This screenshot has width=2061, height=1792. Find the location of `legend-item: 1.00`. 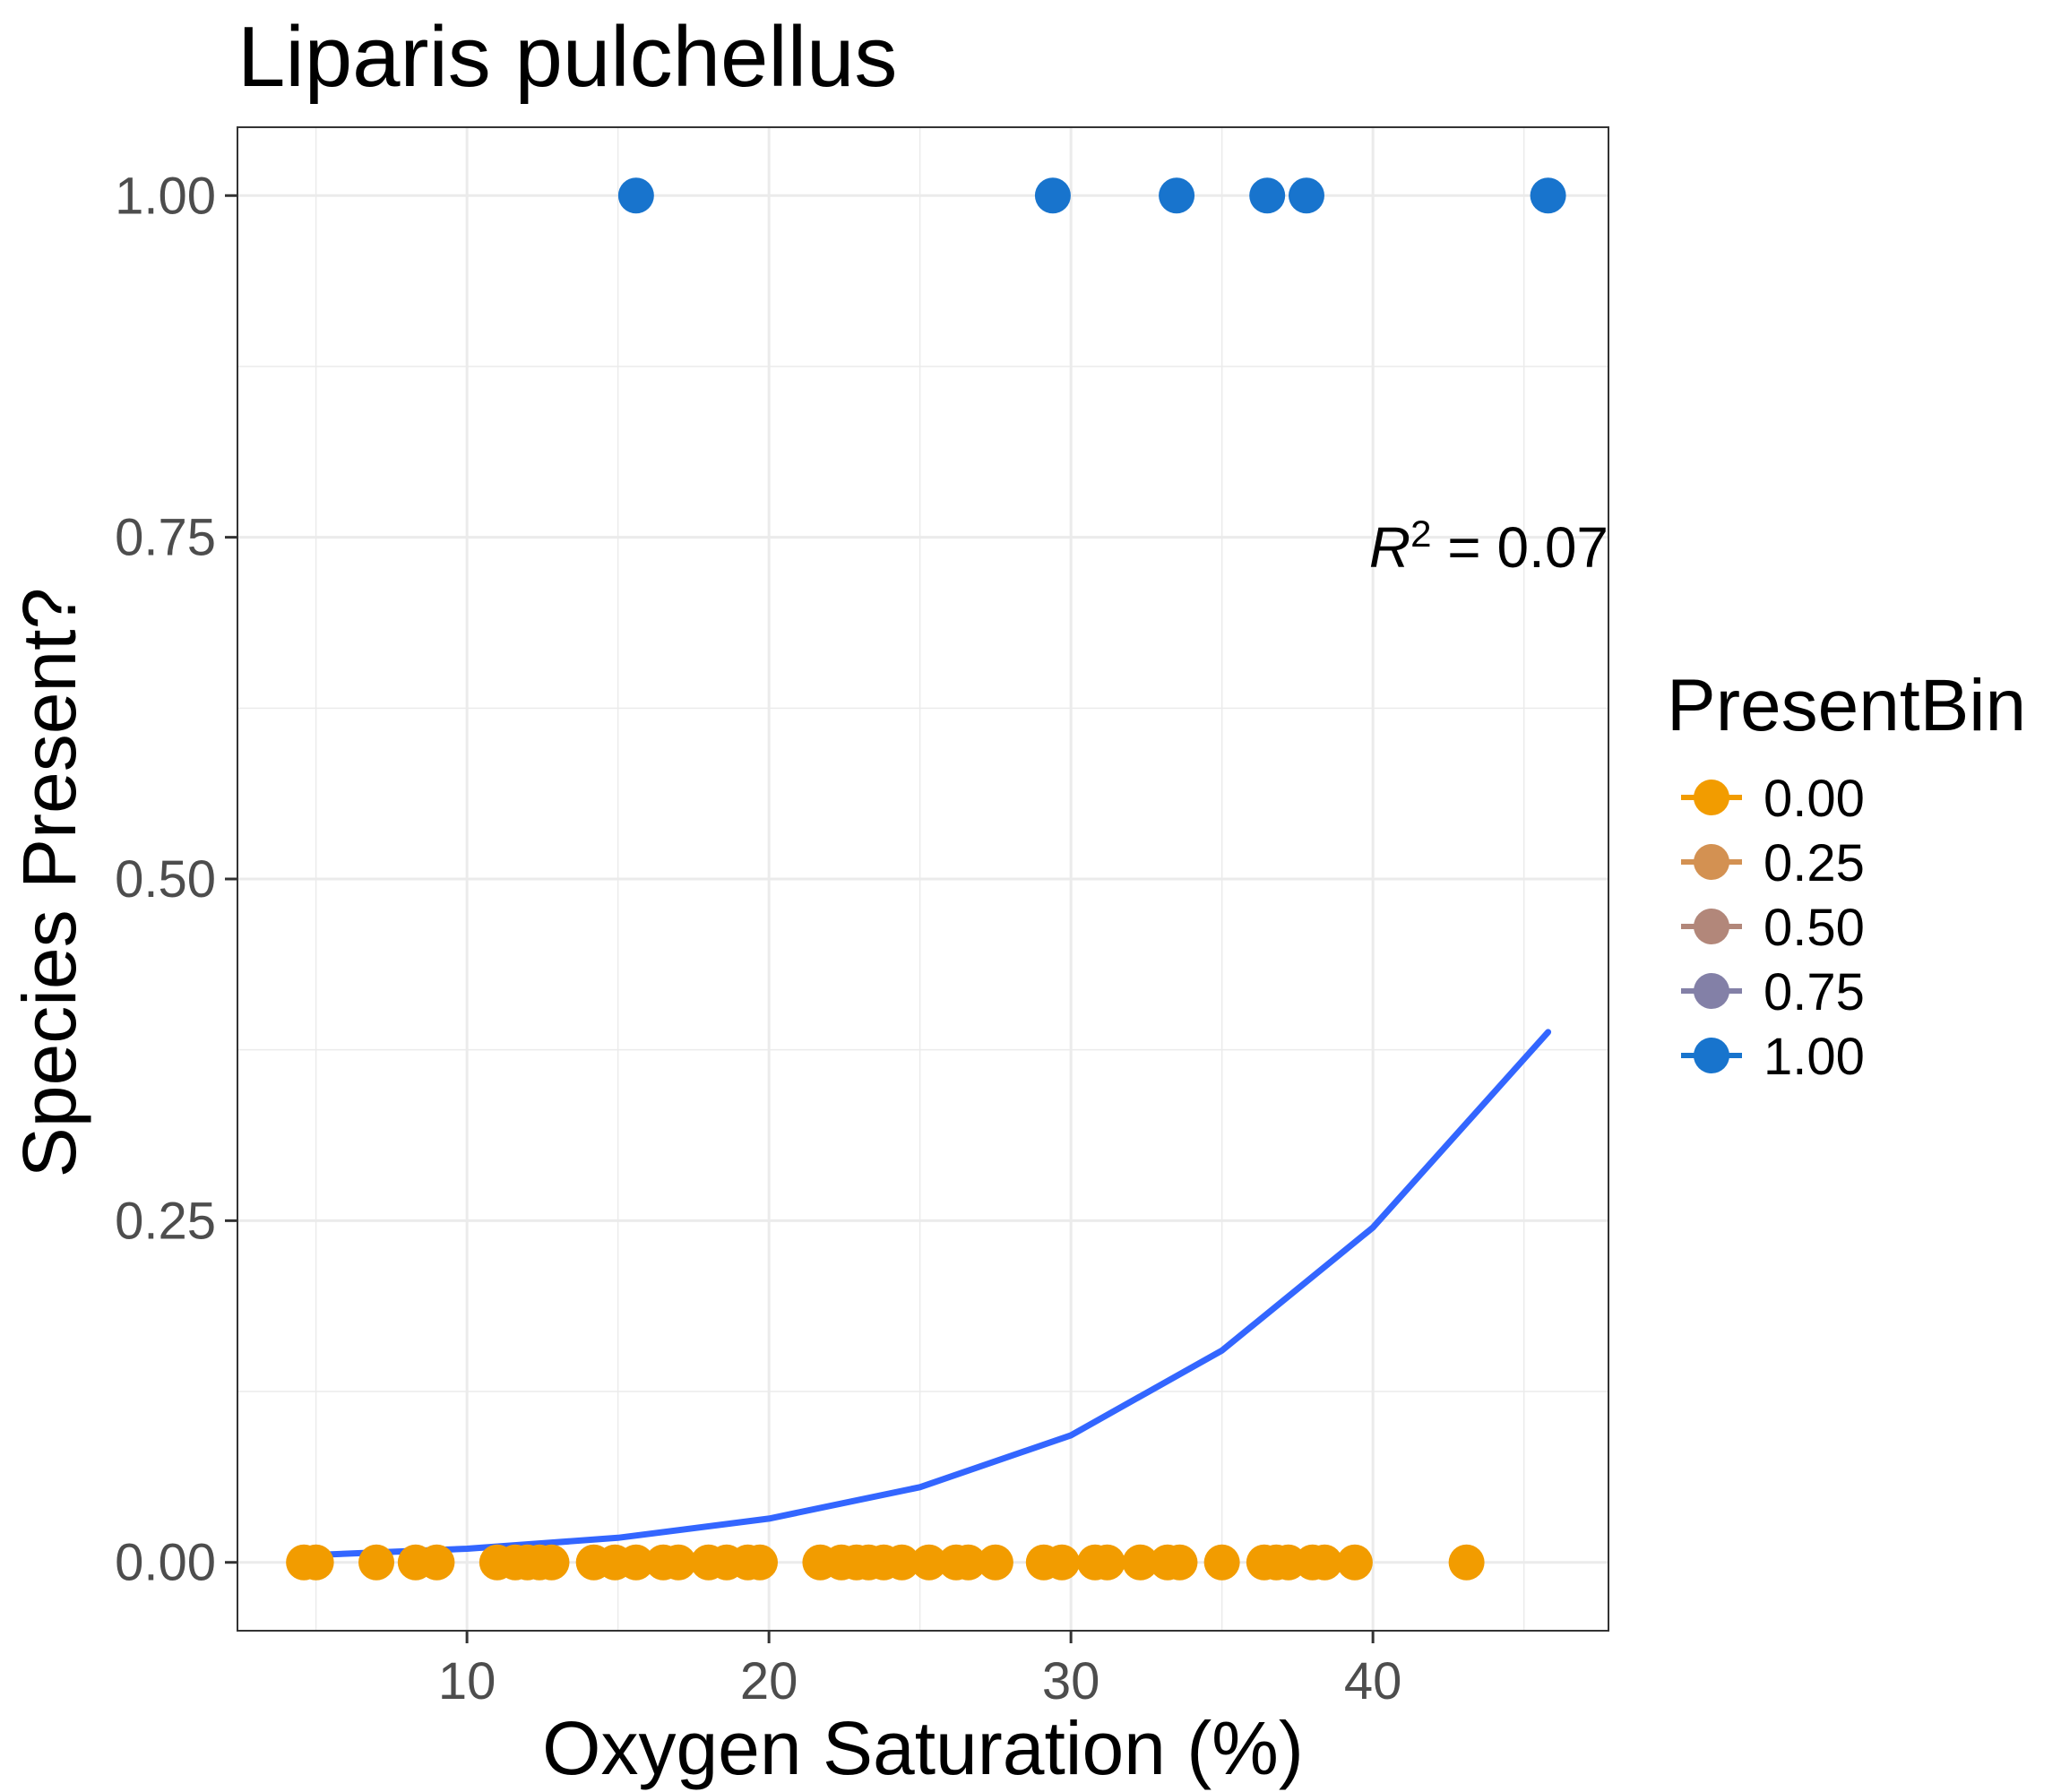

legend-item: 1.00 is located at coordinates (1773, 1057).